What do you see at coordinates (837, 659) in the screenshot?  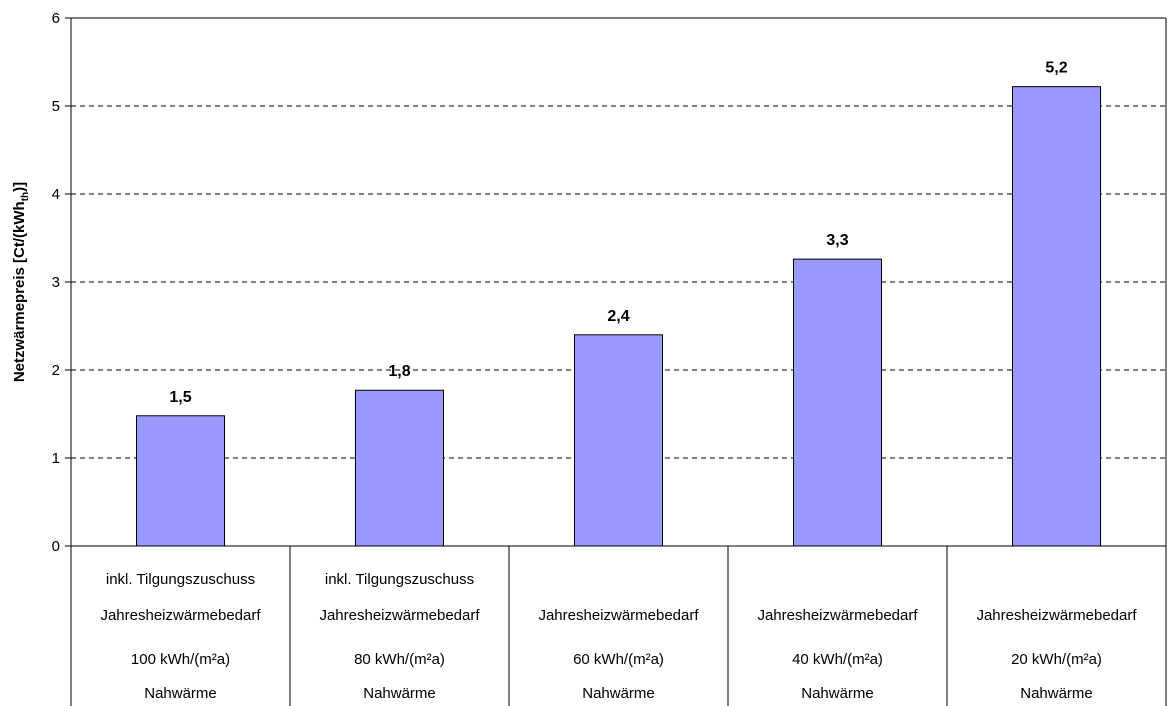 I see `category-label: 40 kWh/(m²a)` at bounding box center [837, 659].